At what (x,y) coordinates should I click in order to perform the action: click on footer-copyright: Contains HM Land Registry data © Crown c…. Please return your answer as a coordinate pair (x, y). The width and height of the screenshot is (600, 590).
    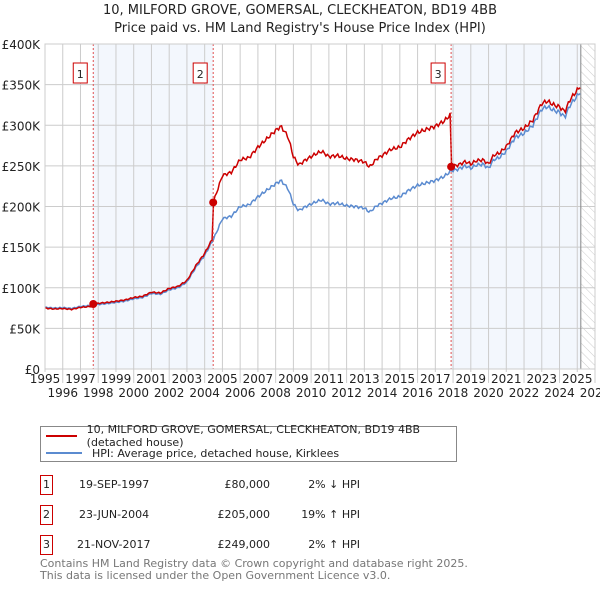
    Looking at the image, I should click on (254, 563).